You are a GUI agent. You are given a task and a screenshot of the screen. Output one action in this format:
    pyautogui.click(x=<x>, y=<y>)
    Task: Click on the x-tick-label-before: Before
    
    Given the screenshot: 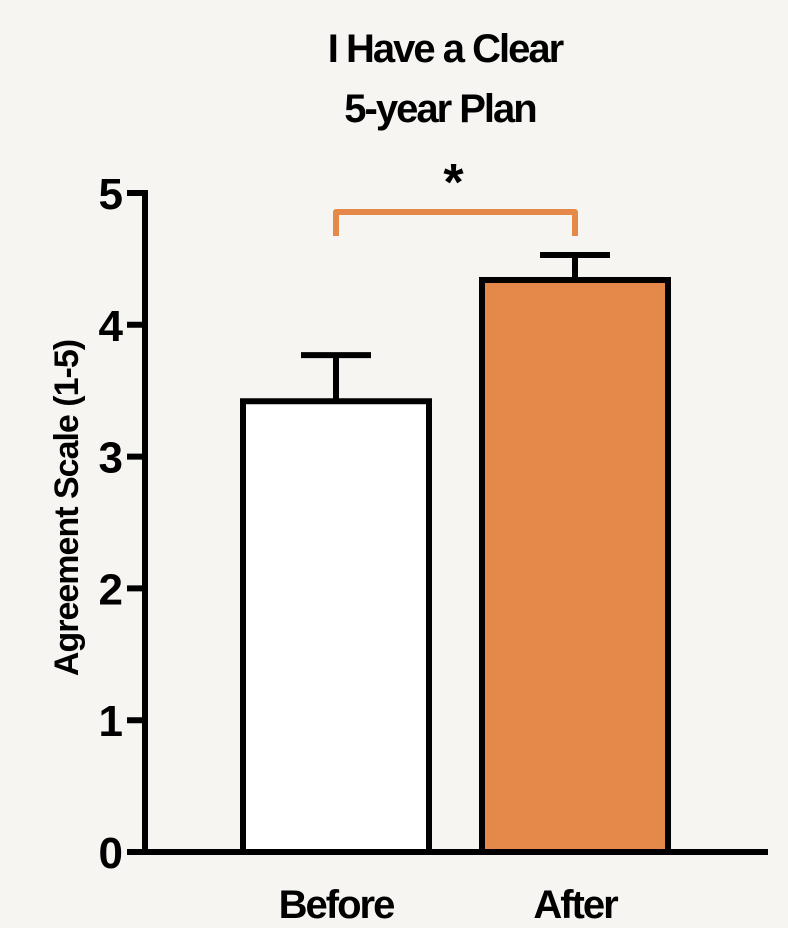 What is the action you would take?
    pyautogui.click(x=336, y=905)
    